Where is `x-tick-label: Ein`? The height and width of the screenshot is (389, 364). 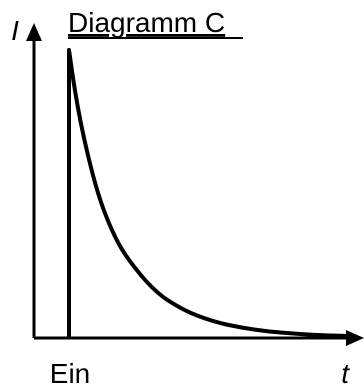 x-tick-label: Ein is located at coordinates (70, 373).